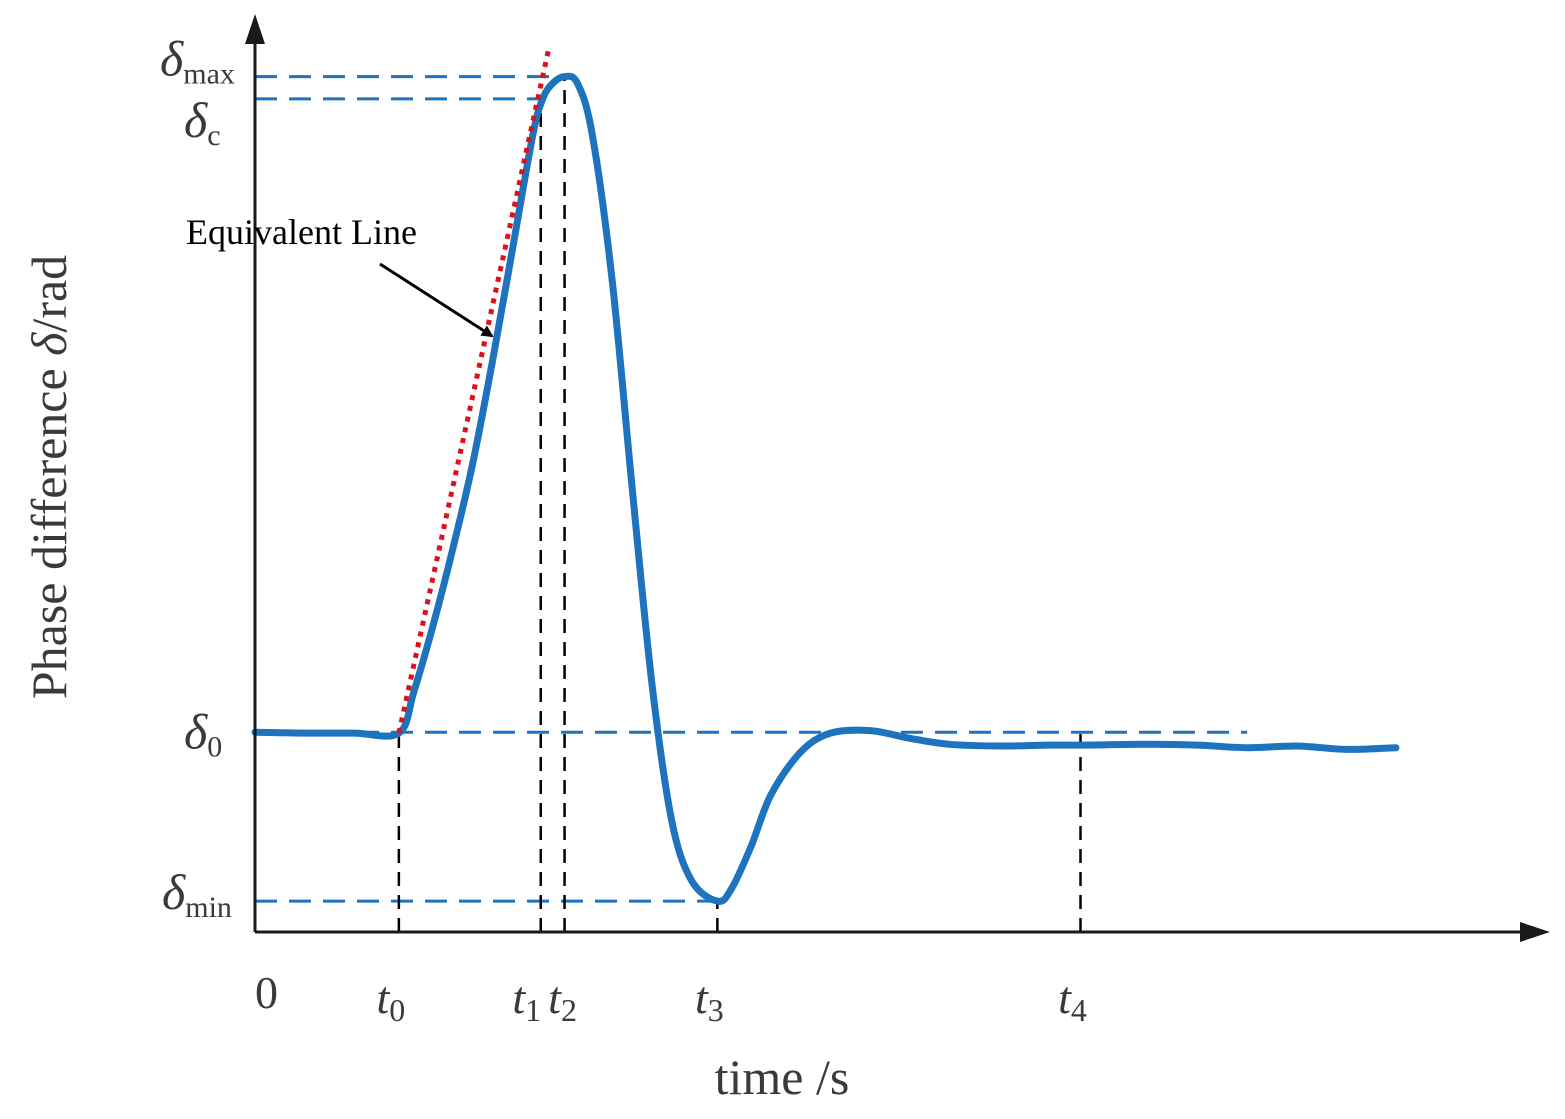 The height and width of the screenshot is (1119, 1565). What do you see at coordinates (49, 294) in the screenshot?
I see `y-axis-label-unit: /rad` at bounding box center [49, 294].